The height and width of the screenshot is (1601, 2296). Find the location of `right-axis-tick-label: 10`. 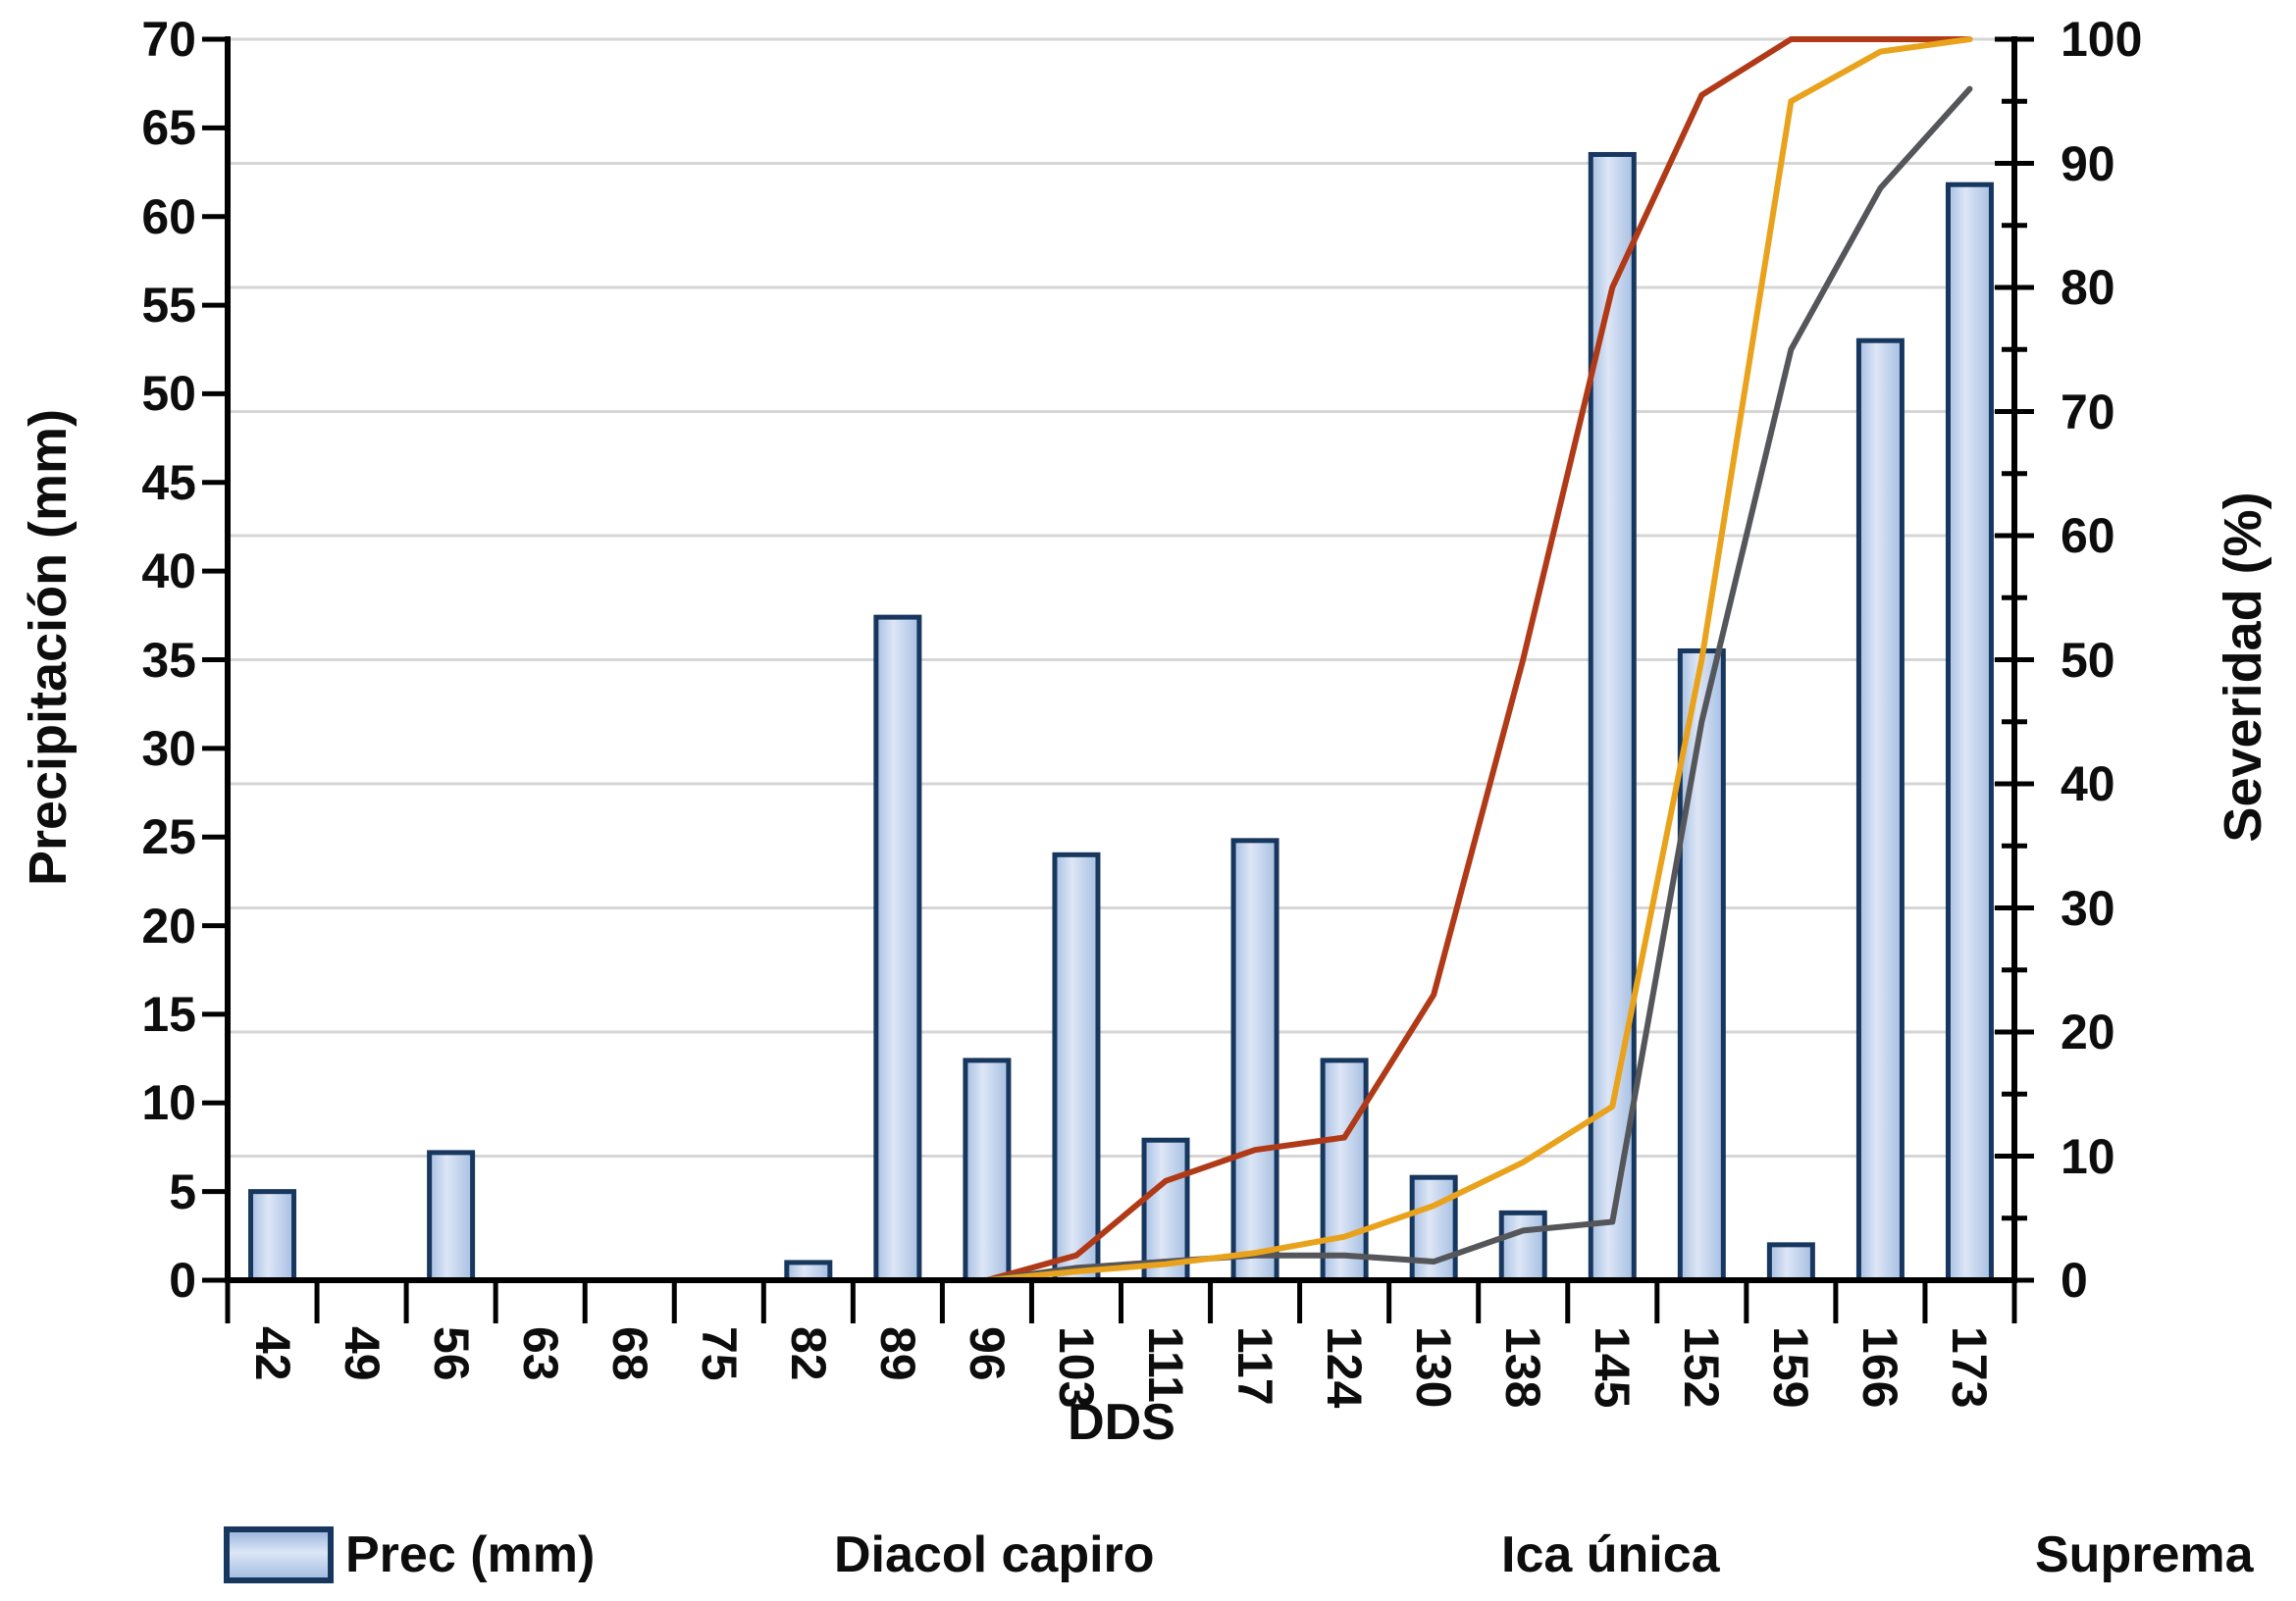

right-axis-tick-label: 10 is located at coordinates (2088, 1156).